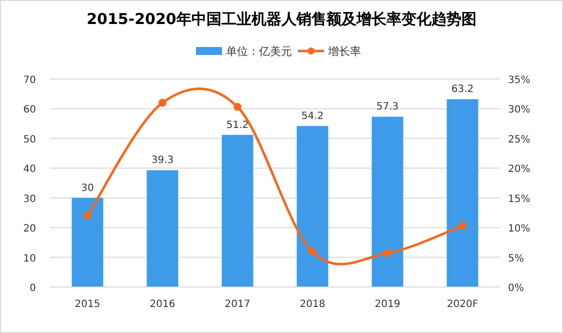 The image size is (563, 333). I want to click on y-tick-label: 30, so click(29, 199).